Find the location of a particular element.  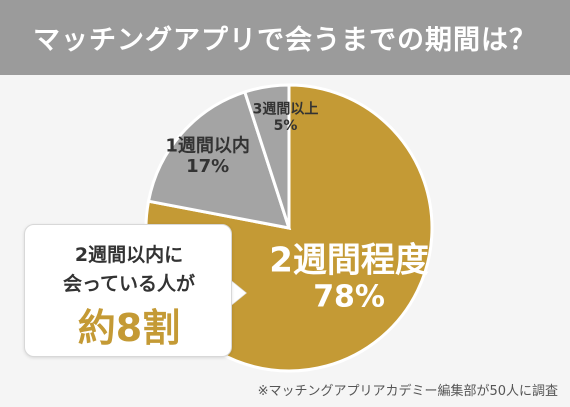

slice-label-name: 3週間以上 is located at coordinates (286, 110).